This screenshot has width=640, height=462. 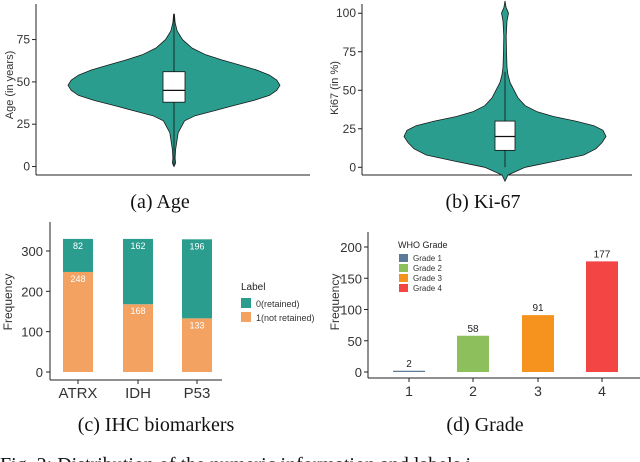 I want to click on ihc-bar-p53-retained, so click(x=197, y=279).